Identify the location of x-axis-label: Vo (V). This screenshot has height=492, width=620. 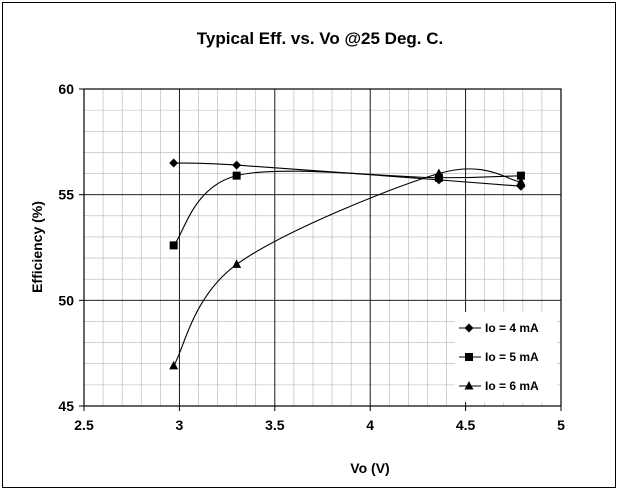
(369, 468).